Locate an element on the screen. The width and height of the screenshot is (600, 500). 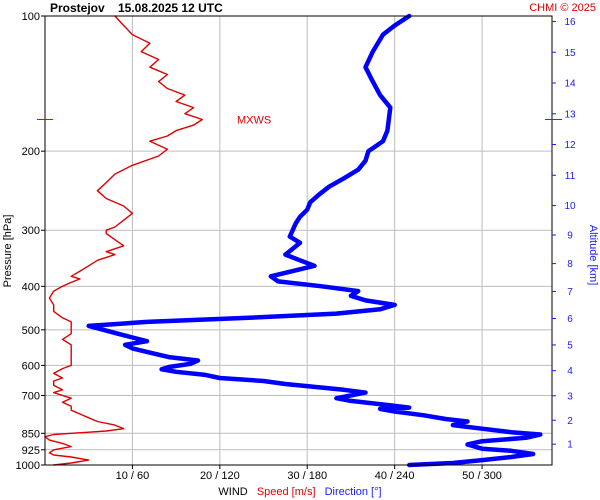
altitude-tick-label: 10 is located at coordinates (570, 206).